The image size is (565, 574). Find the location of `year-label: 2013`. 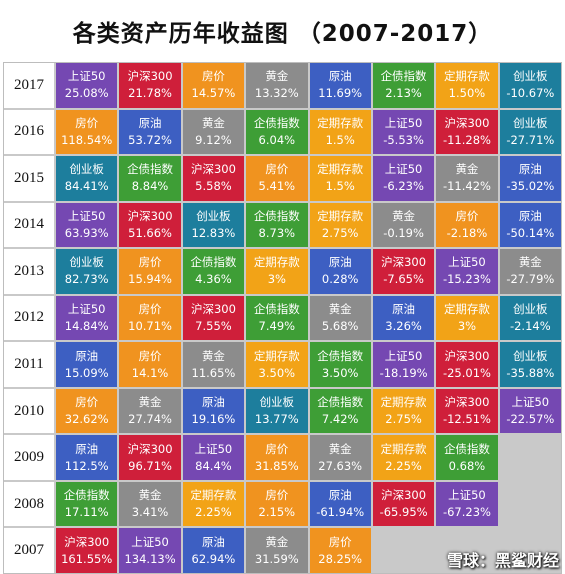

year-label: 2013 is located at coordinates (29, 271).